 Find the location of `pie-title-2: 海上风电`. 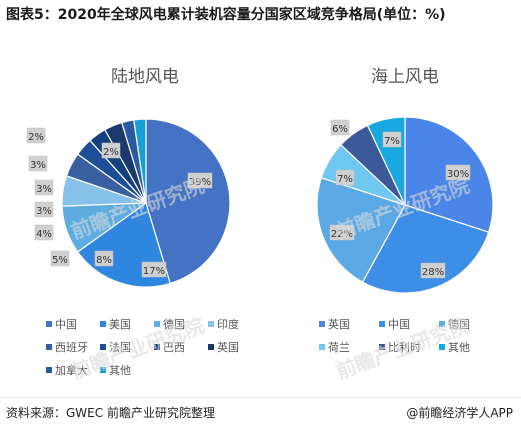

pie-title-2: 海上风电 is located at coordinates (405, 77).